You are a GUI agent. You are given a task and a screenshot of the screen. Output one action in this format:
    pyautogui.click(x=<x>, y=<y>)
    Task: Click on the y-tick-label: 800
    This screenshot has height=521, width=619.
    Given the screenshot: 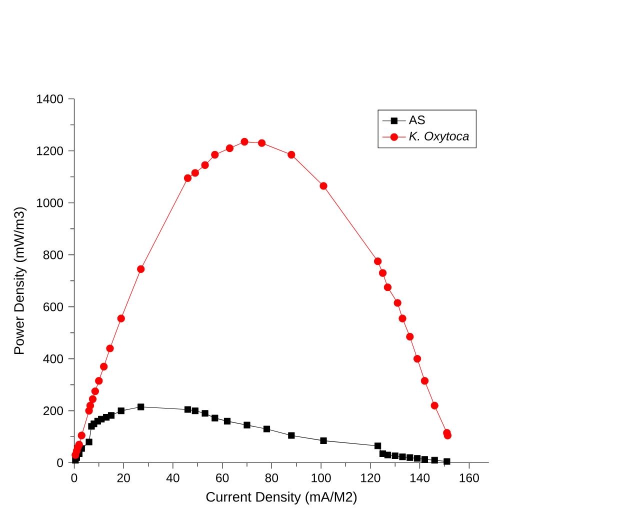 What is the action you would take?
    pyautogui.click(x=53, y=255)
    